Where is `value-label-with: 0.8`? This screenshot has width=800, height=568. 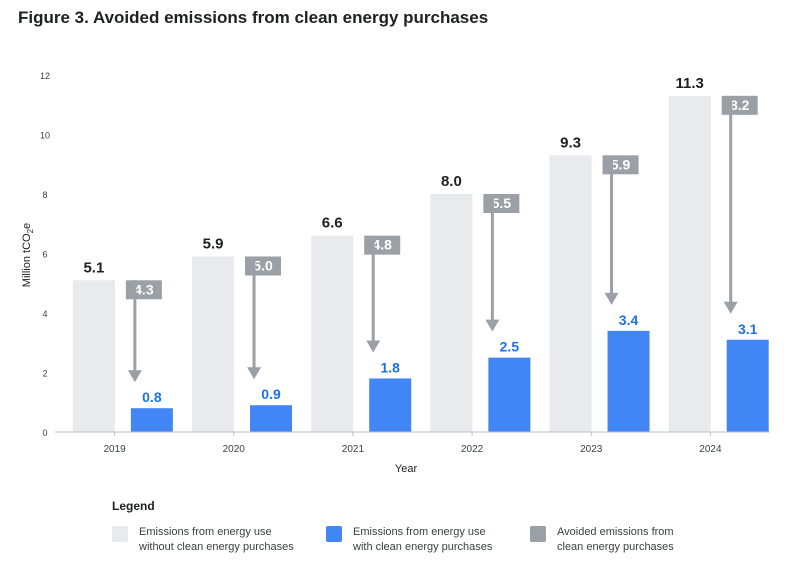 value-label-with: 0.8 is located at coordinates (152, 397).